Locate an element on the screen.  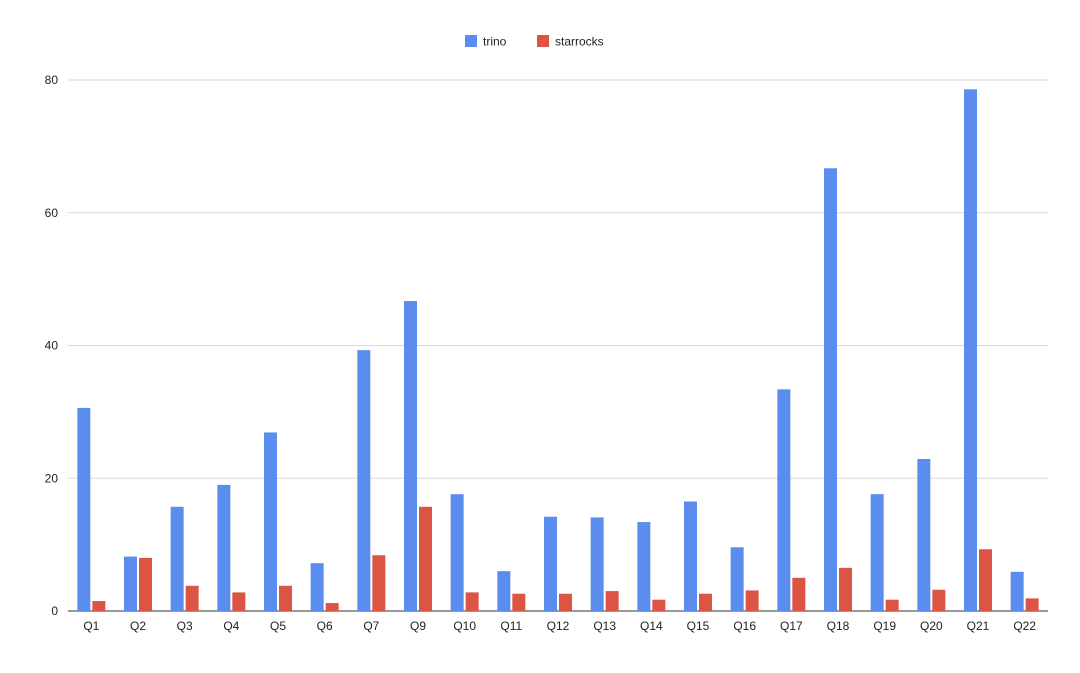
bar-trino-q3 is located at coordinates (177, 558).